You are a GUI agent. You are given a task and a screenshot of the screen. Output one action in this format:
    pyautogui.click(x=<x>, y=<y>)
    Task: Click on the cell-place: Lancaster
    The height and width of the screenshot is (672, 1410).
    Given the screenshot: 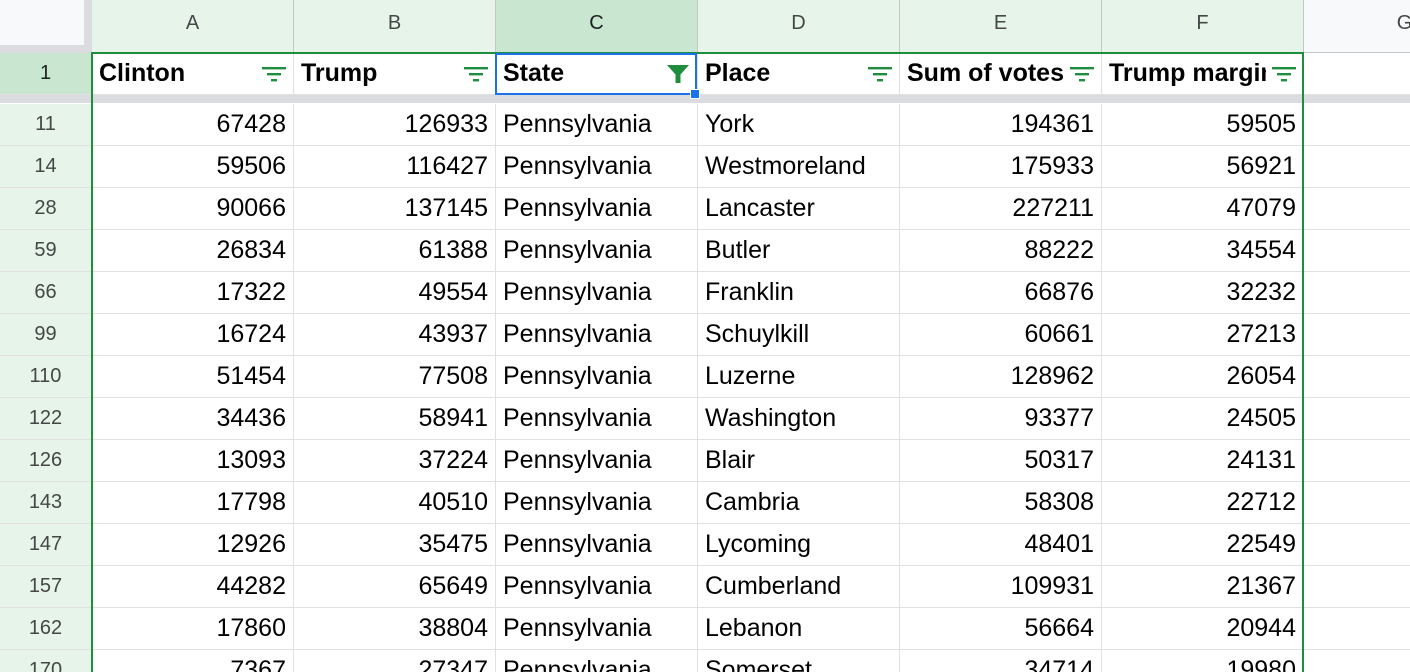 What is the action you would take?
    pyautogui.click(x=799, y=209)
    